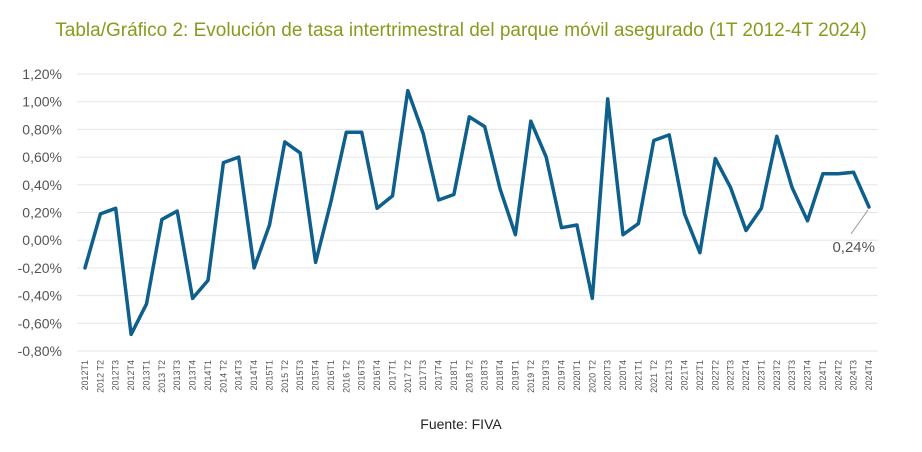  I want to click on annotation-layer: 0,24%, so click(853, 232).